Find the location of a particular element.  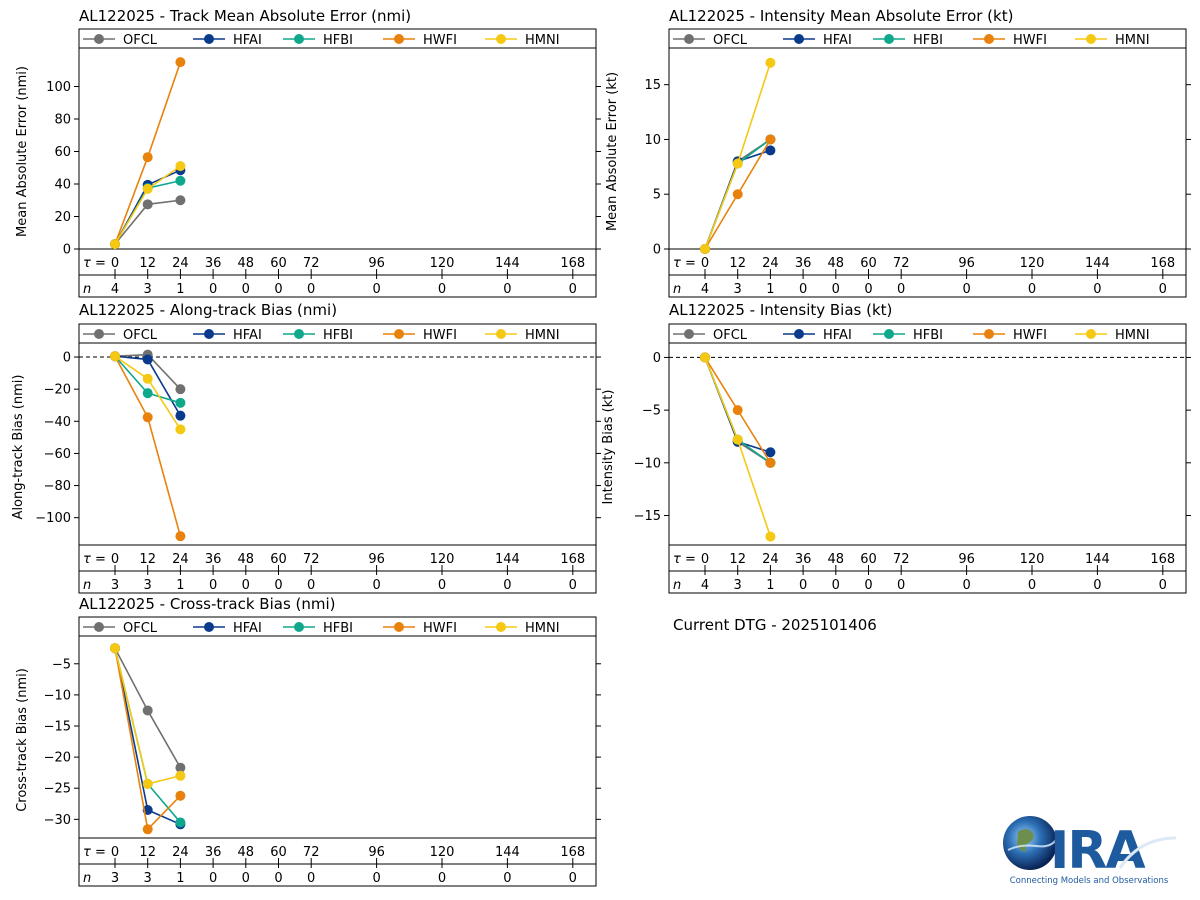

y-tick-label: 100 is located at coordinates (58, 87).